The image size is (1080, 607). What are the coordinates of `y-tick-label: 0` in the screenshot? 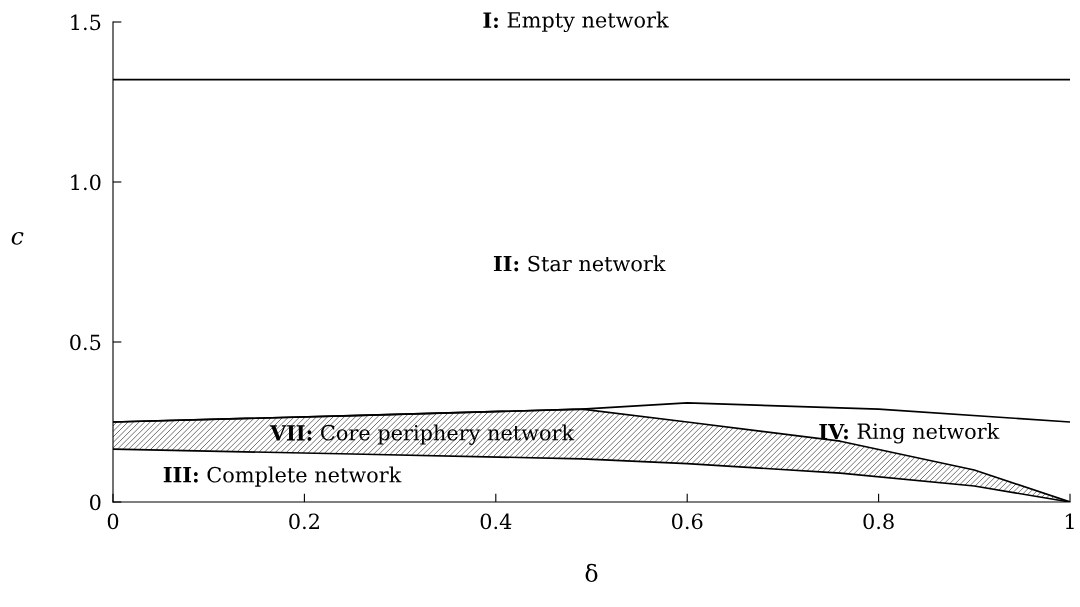 It's located at (95, 502).